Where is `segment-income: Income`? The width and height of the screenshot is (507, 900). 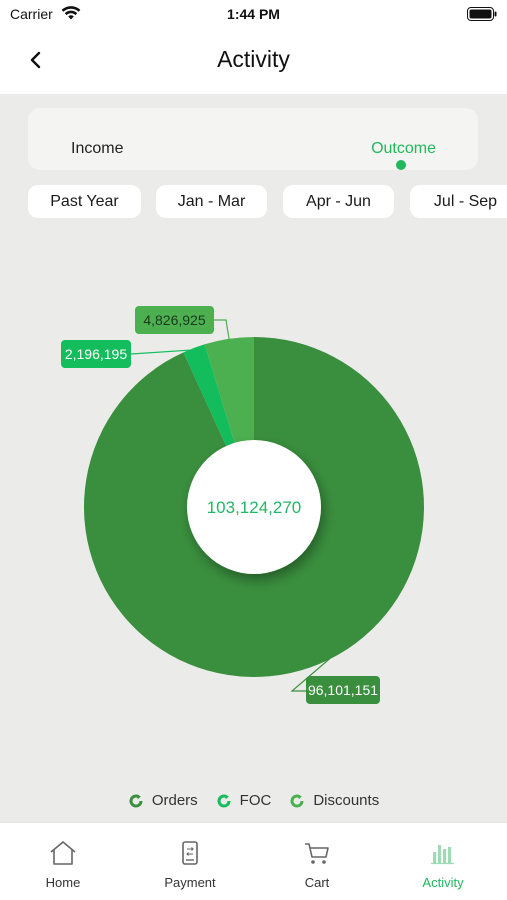
segment-income: Income is located at coordinates (97, 148).